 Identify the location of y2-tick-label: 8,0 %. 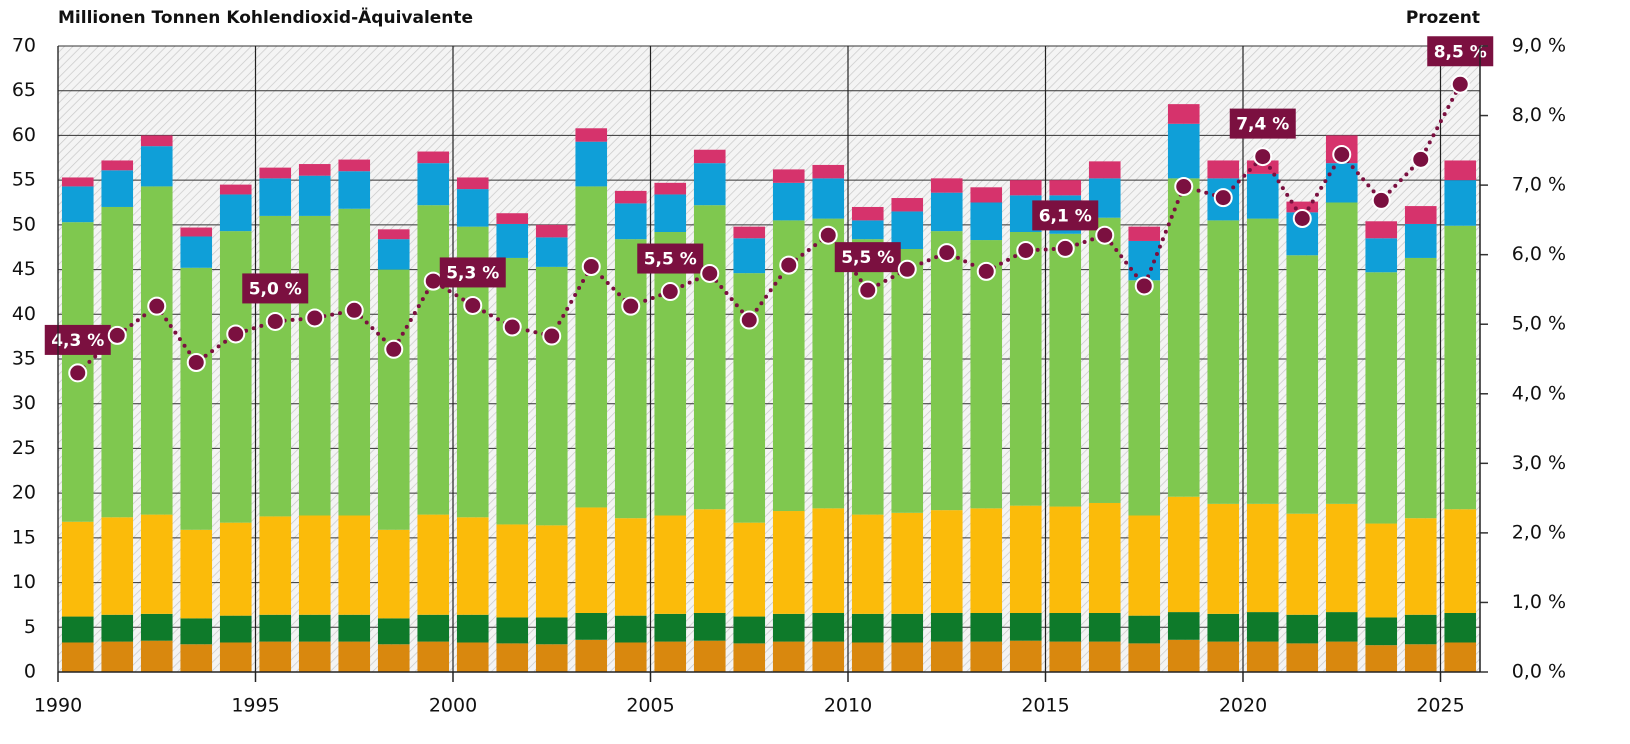
(1539, 115).